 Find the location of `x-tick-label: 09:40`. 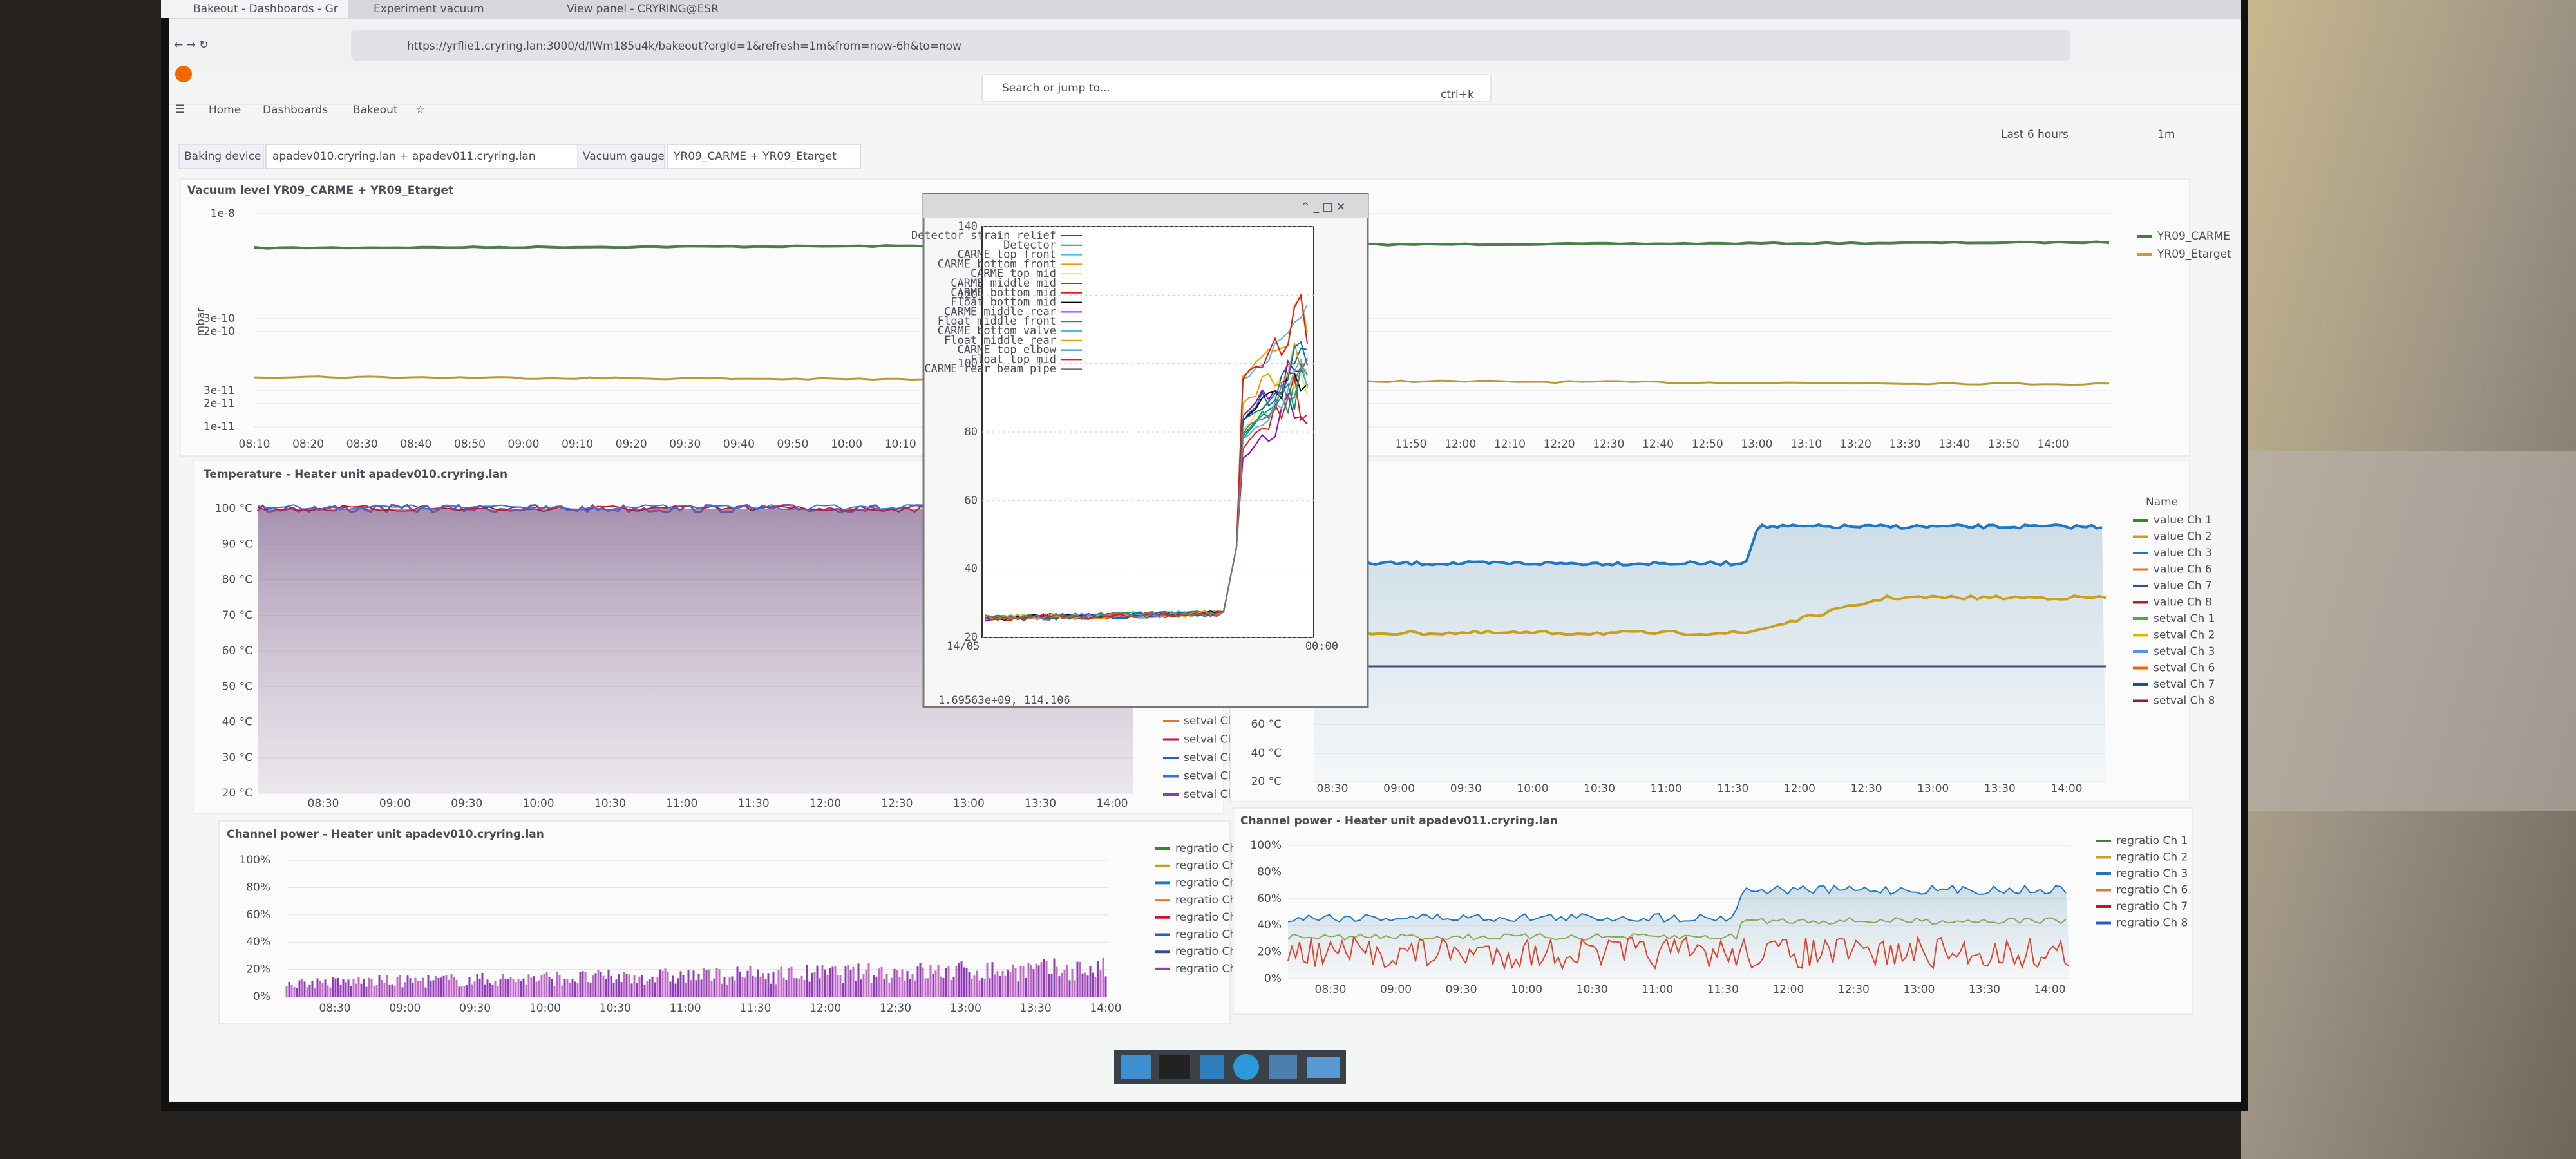

x-tick-label: 09:40 is located at coordinates (739, 444).